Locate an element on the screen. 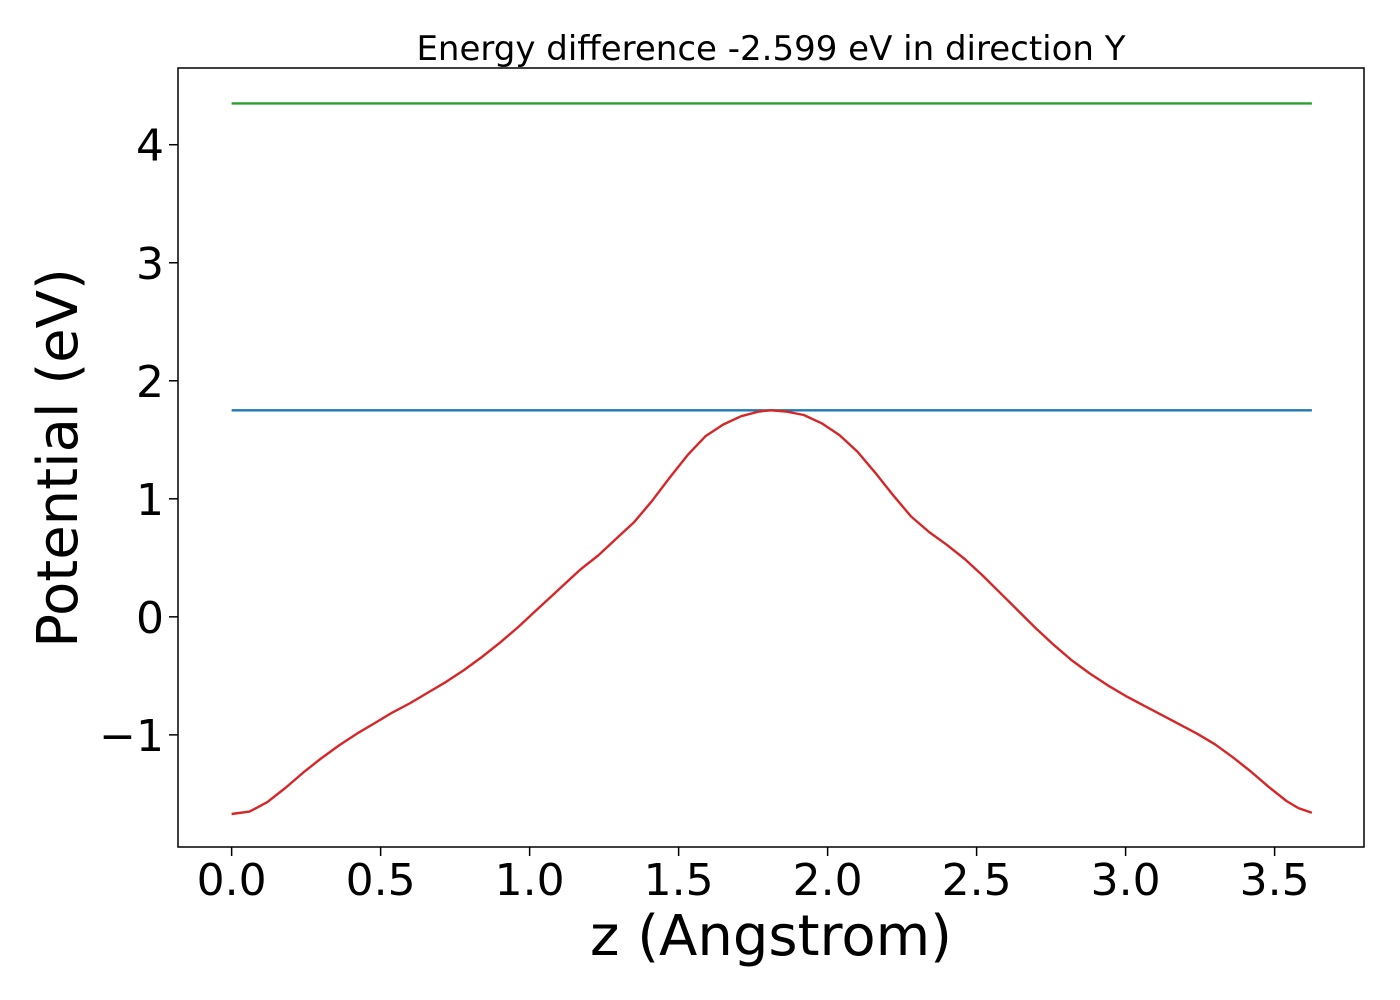  x-tick-label: 2.0 is located at coordinates (828, 880).